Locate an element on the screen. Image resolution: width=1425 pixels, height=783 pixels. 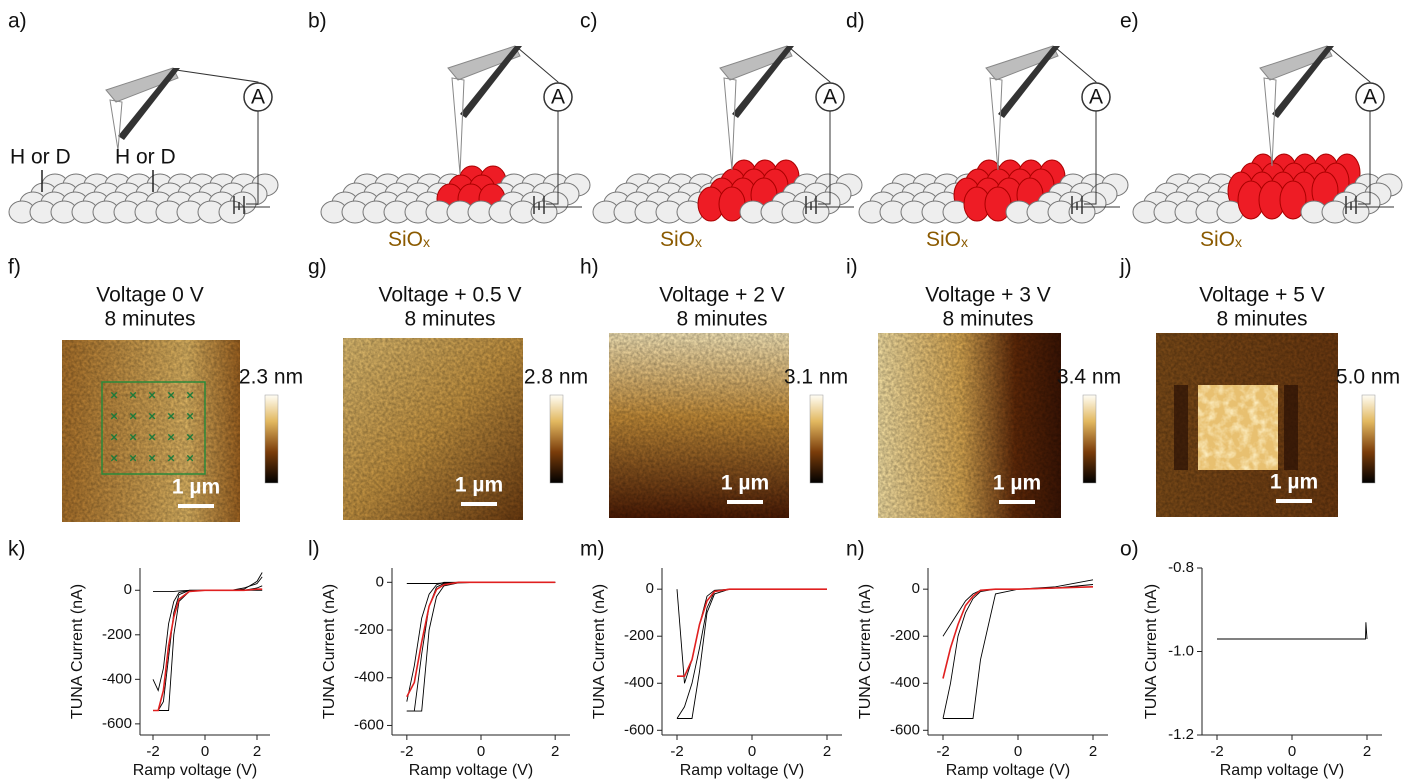
trench is located at coordinates (1291, 427).